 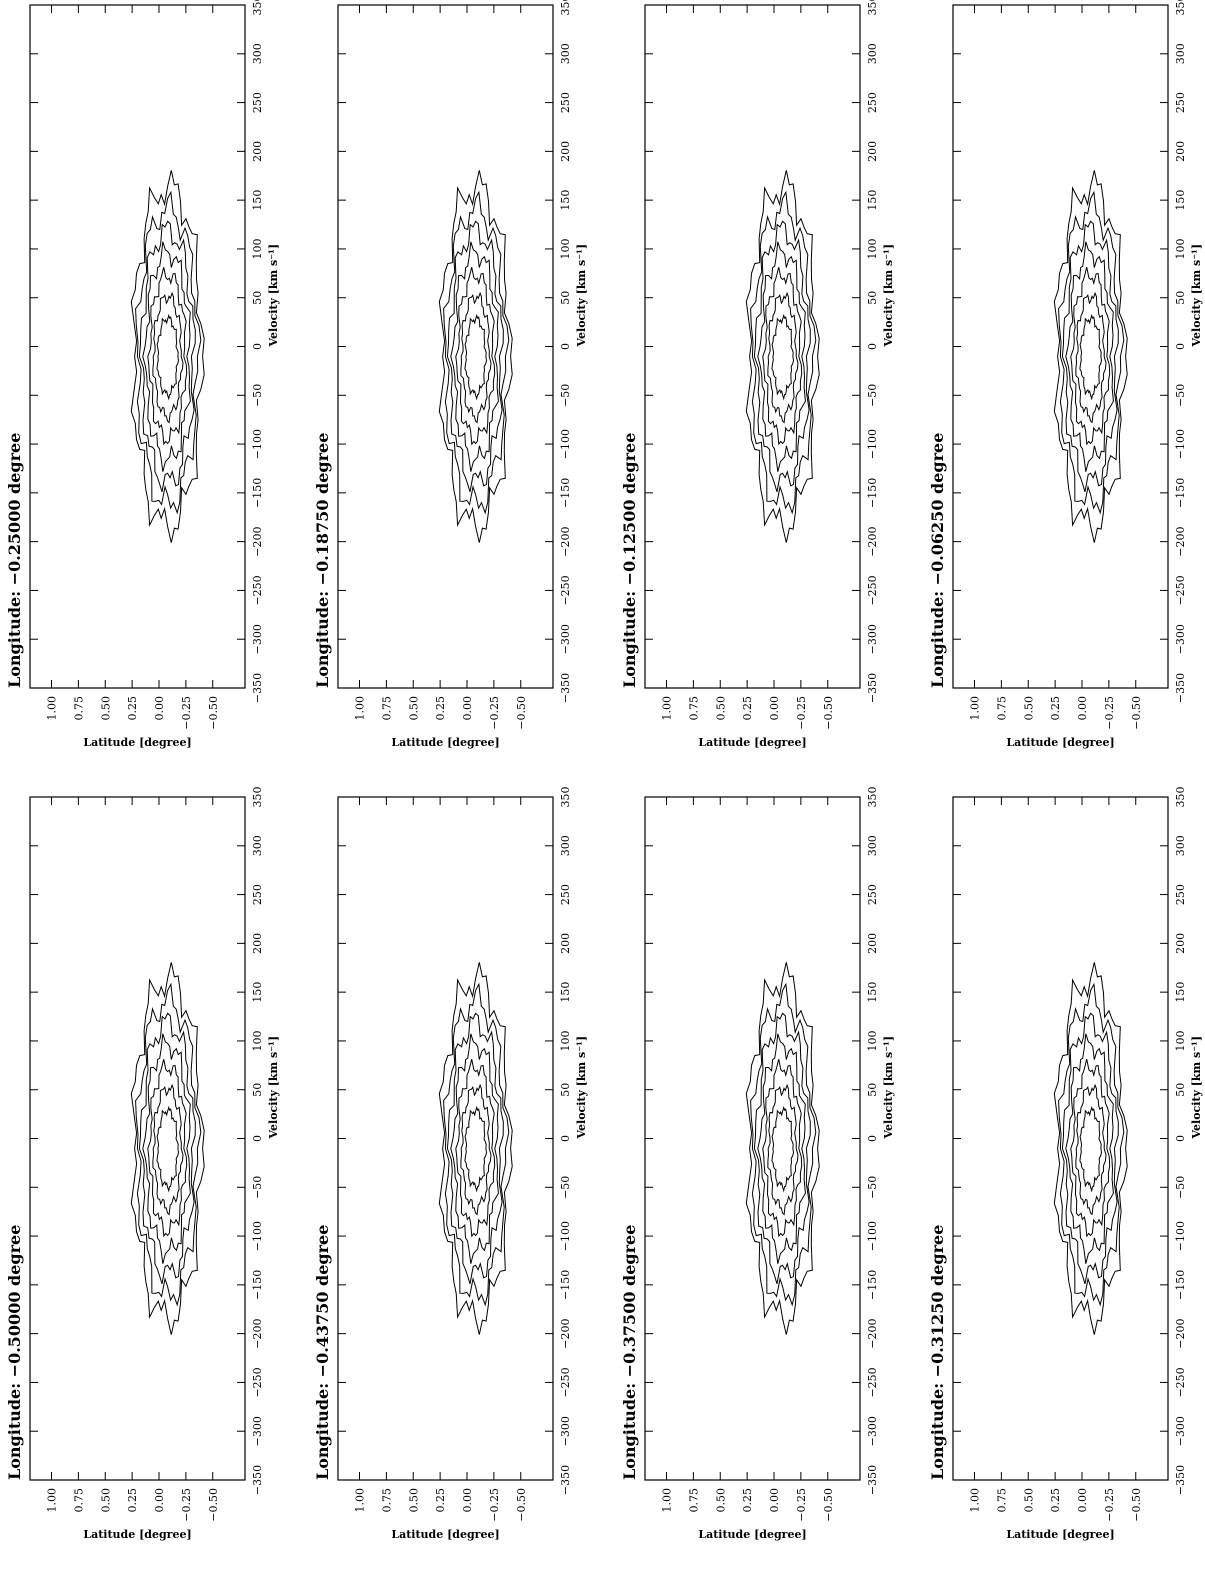 What do you see at coordinates (937, 1352) in the screenshot?
I see `panel-title: Longitude: −0.31250 degree` at bounding box center [937, 1352].